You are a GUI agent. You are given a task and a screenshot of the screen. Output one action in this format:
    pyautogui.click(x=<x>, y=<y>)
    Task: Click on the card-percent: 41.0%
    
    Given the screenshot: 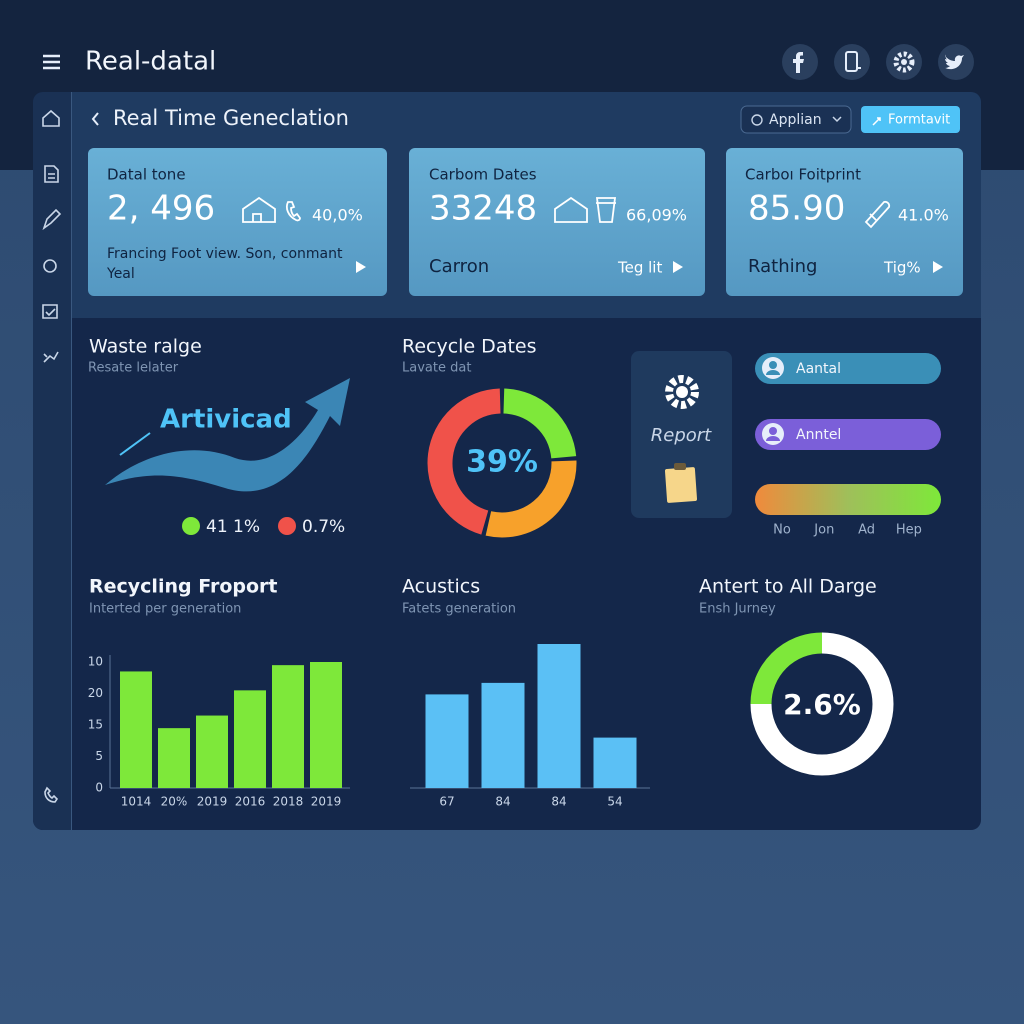 What is the action you would take?
    pyautogui.click(x=923, y=215)
    